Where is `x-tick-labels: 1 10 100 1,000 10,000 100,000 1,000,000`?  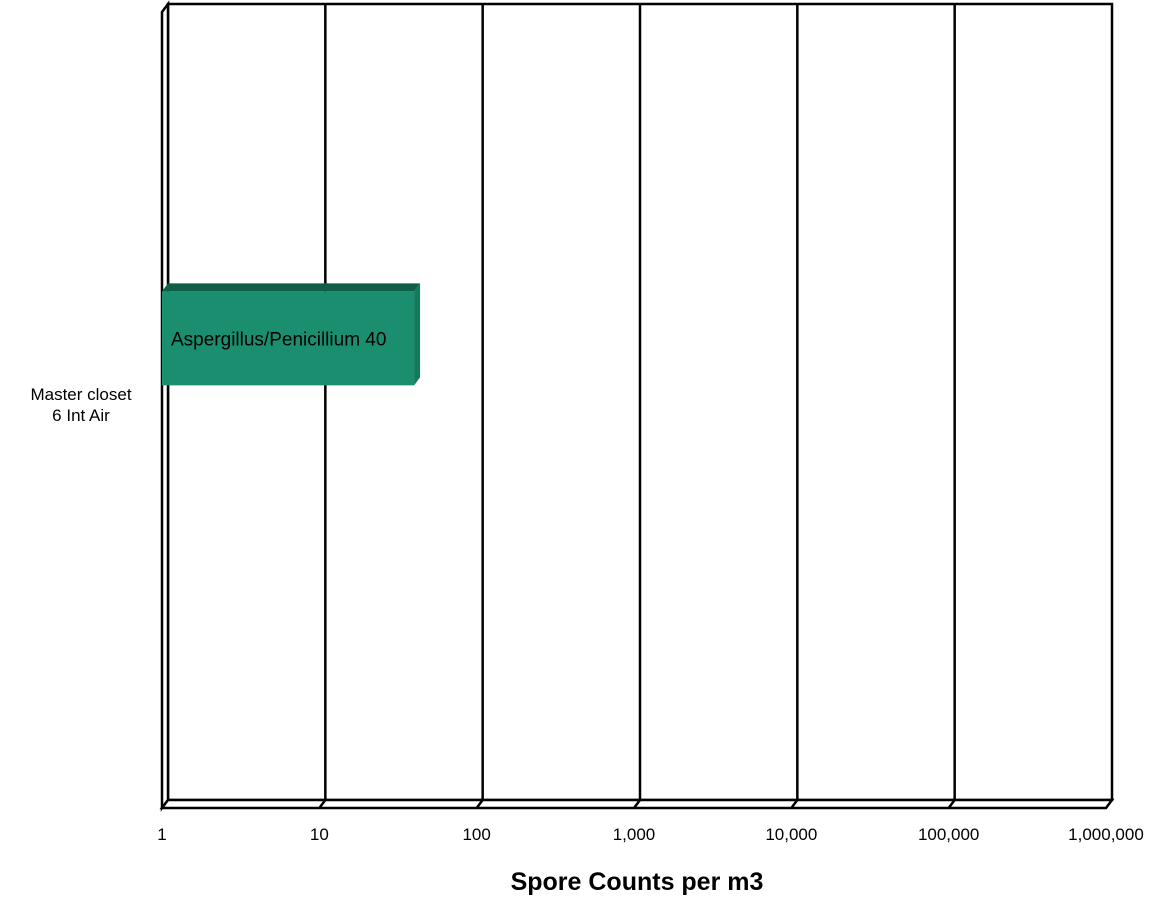
x-tick-labels: 1 10 100 1,000 10,000 100,000 1,000,000 is located at coordinates (650, 834).